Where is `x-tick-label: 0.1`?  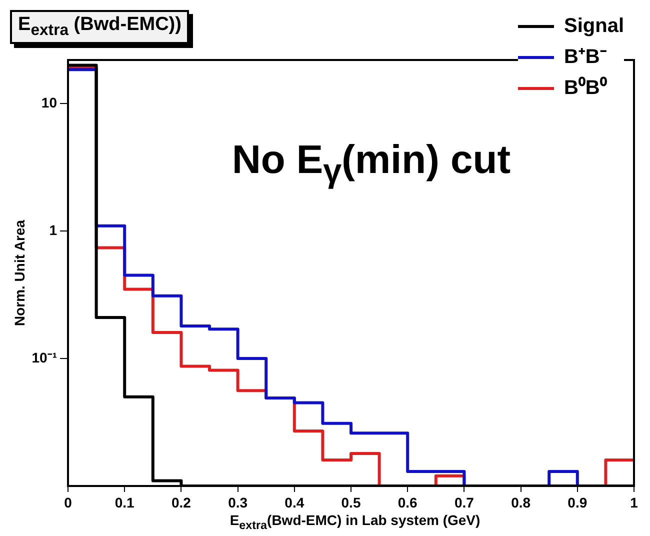 x-tick-label: 0.1 is located at coordinates (124, 502).